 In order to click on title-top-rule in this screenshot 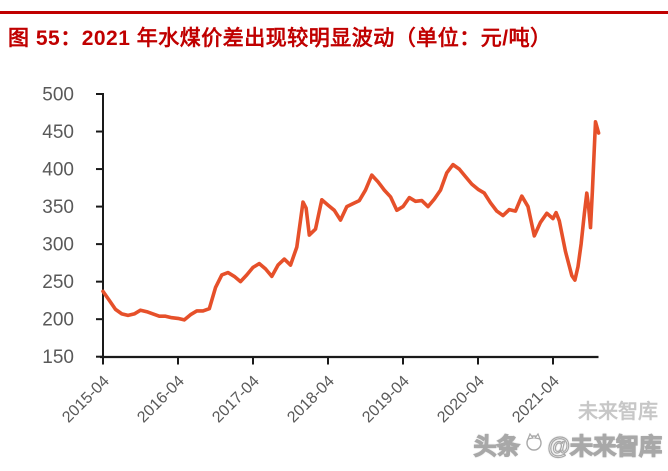, I will do `click(334, 12)`.